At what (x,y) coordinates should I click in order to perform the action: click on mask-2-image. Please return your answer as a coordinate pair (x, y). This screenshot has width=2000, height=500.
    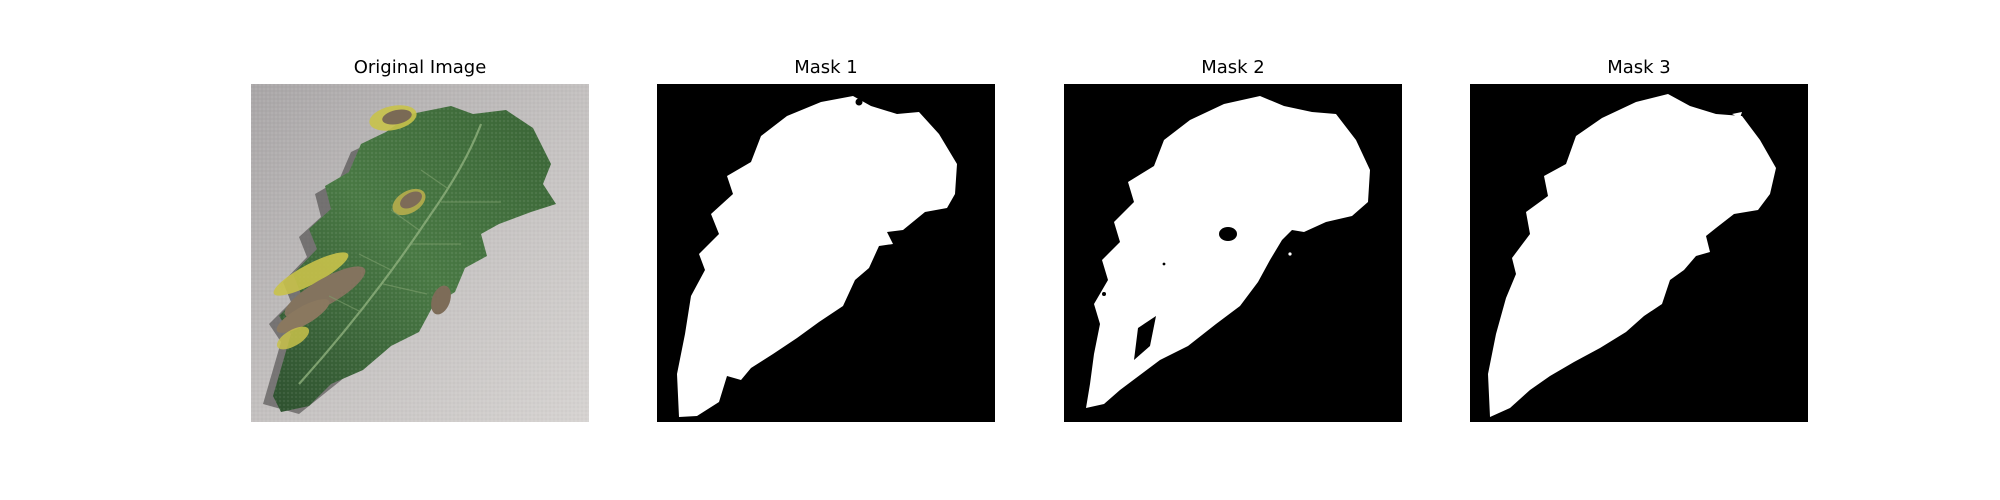
    Looking at the image, I should click on (1233, 253).